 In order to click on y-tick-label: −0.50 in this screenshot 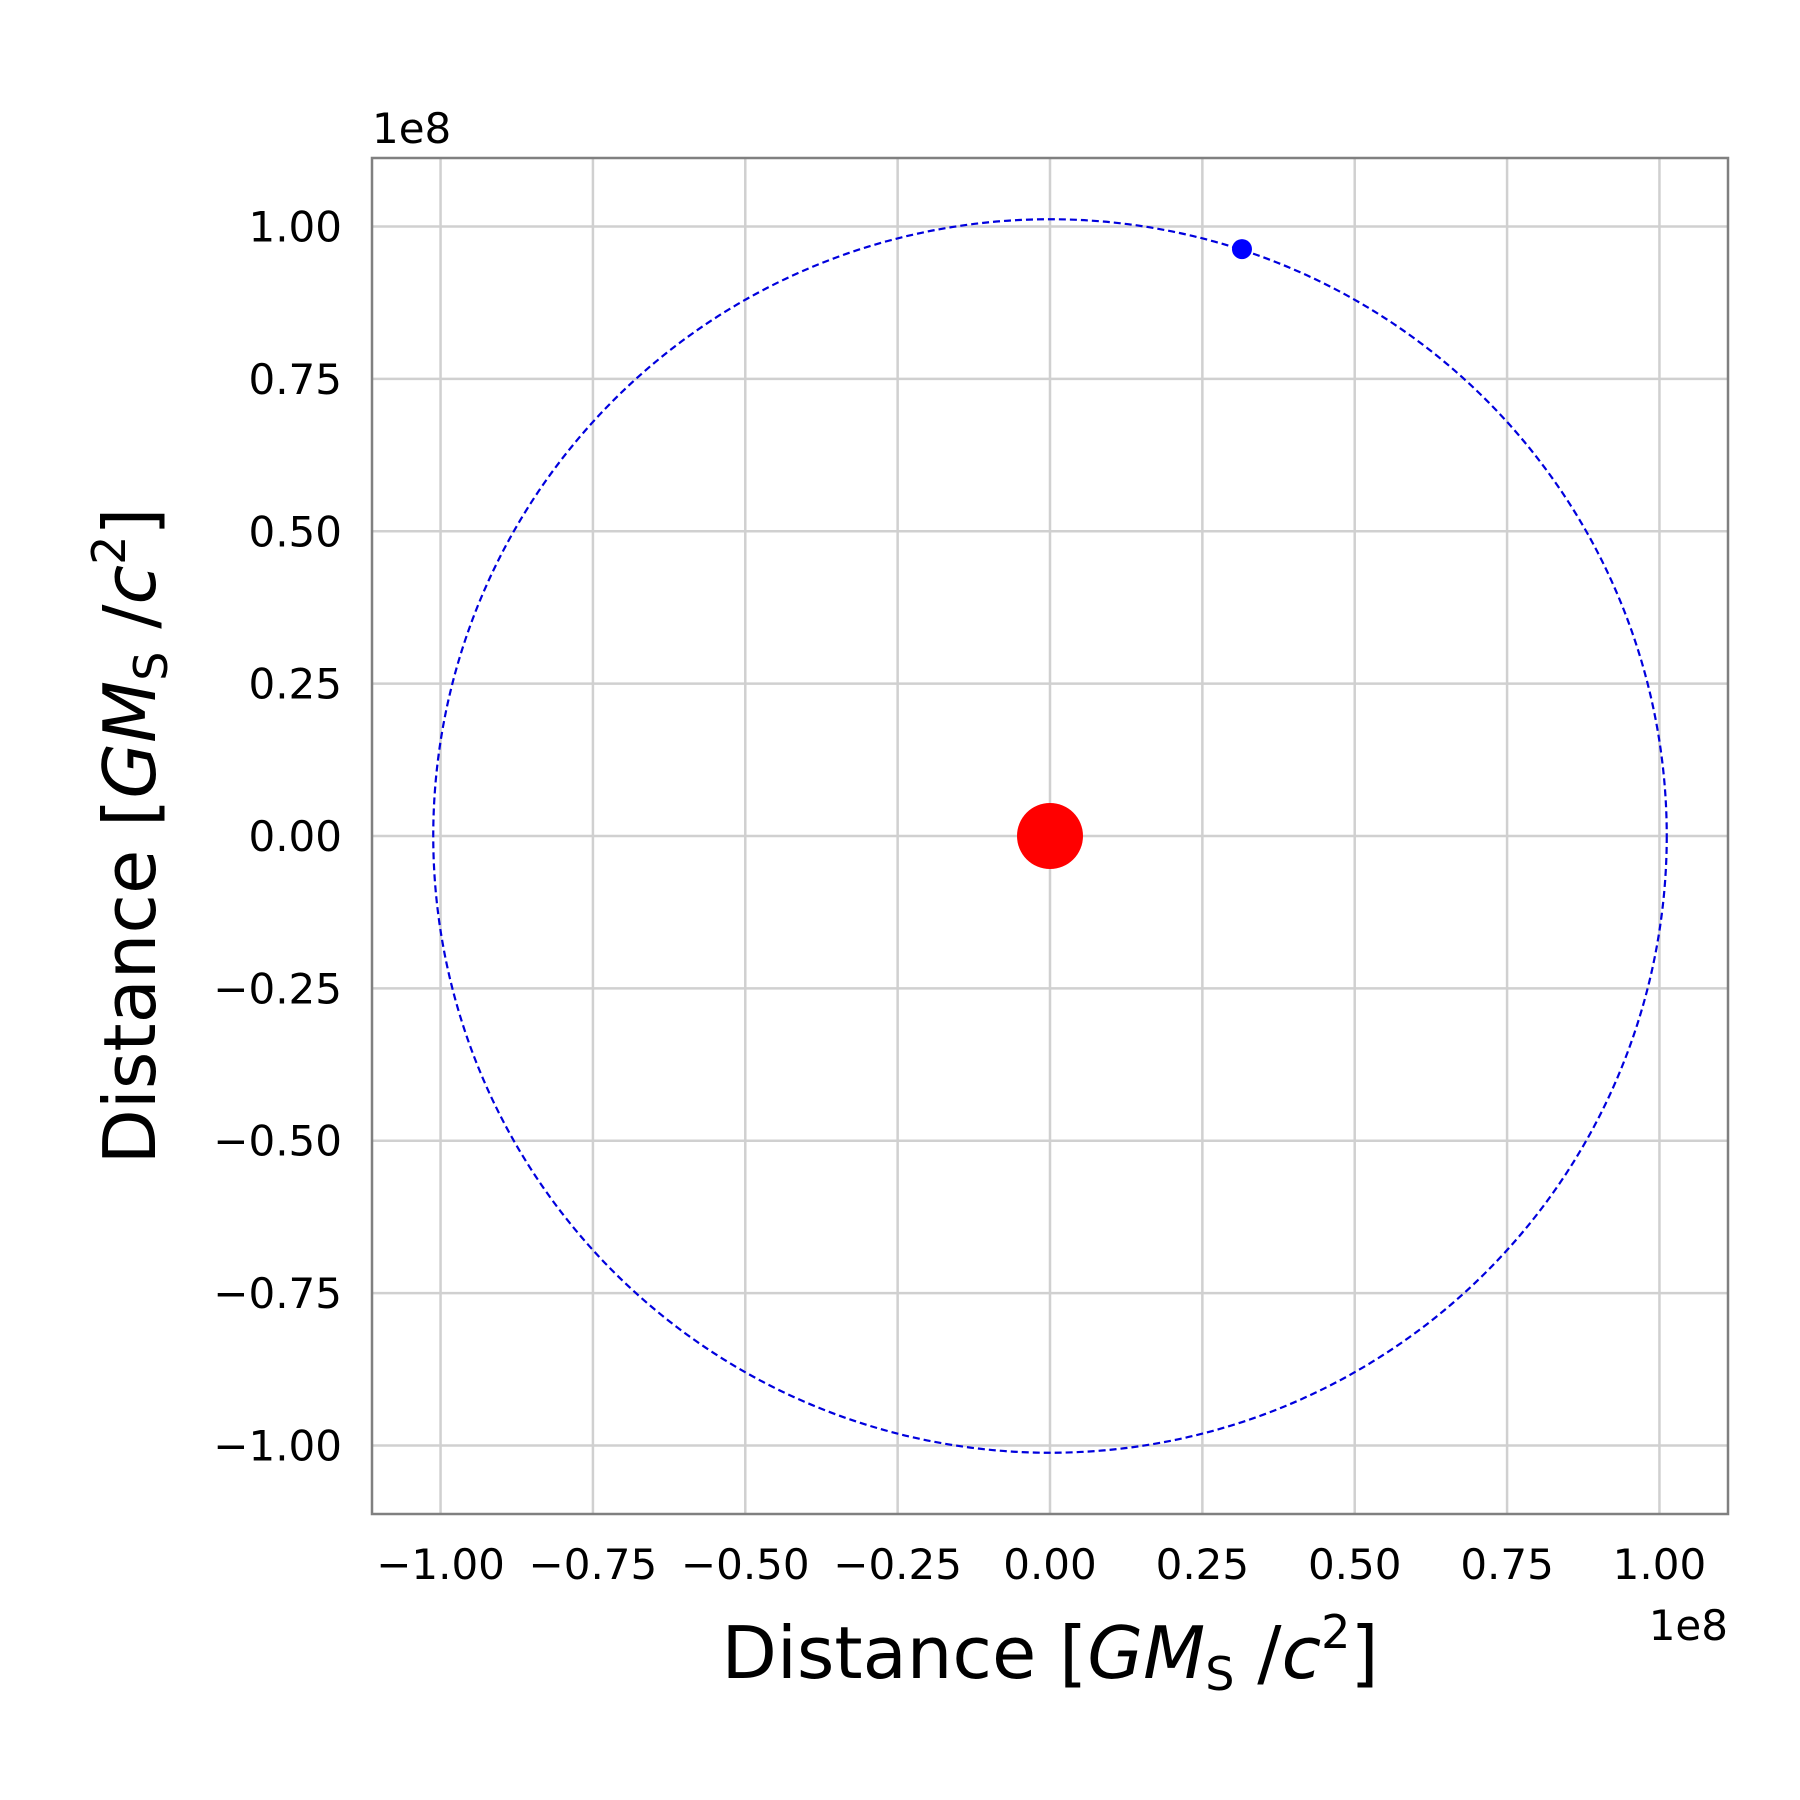, I will do `click(277, 1141)`.